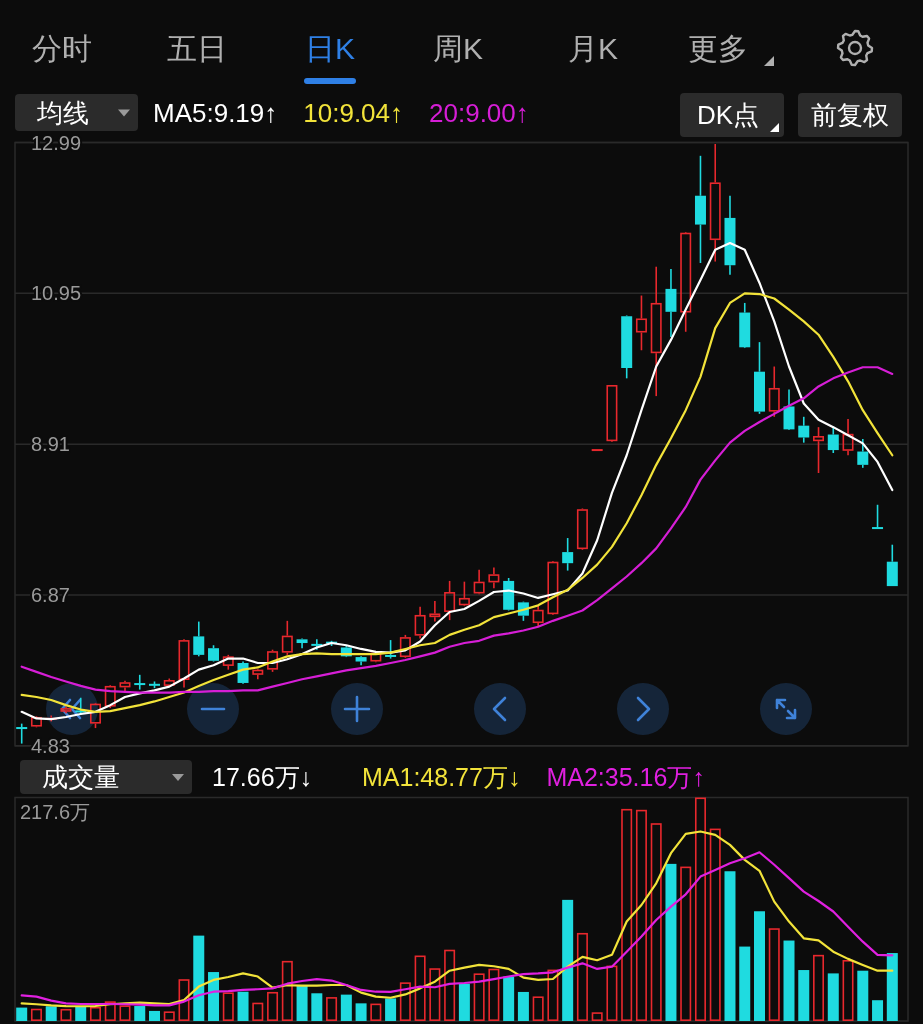  Describe the element at coordinates (441, 777) in the screenshot. I see `legend-item: MA1:48.77万↓` at that location.